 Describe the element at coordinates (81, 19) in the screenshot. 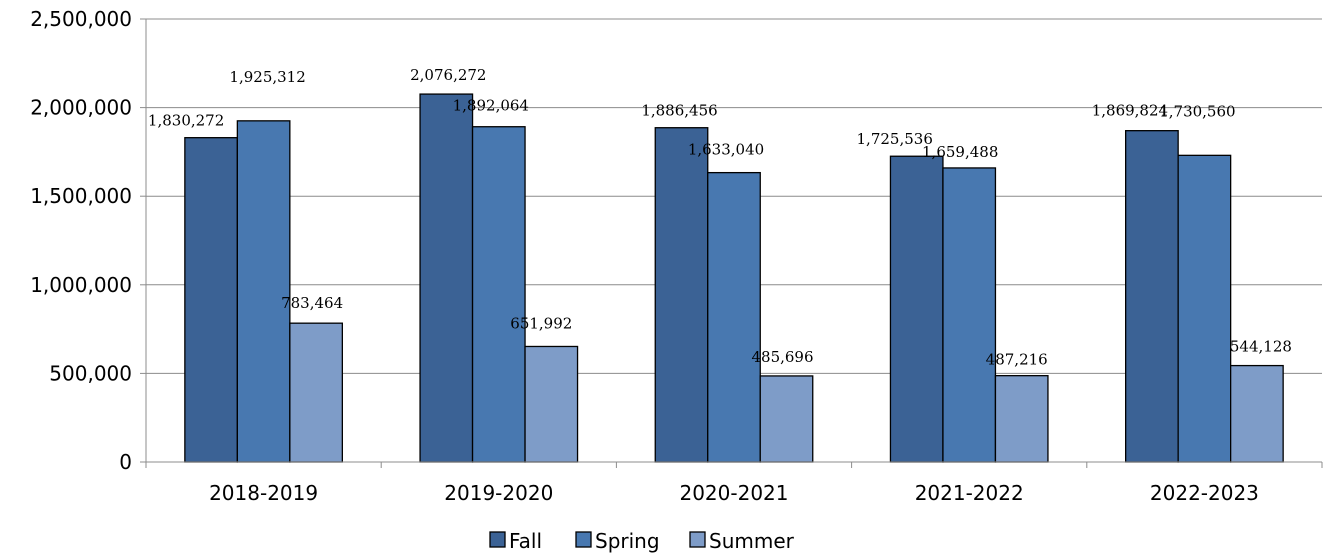

I see `y-tick-label: 2,500,000` at that location.